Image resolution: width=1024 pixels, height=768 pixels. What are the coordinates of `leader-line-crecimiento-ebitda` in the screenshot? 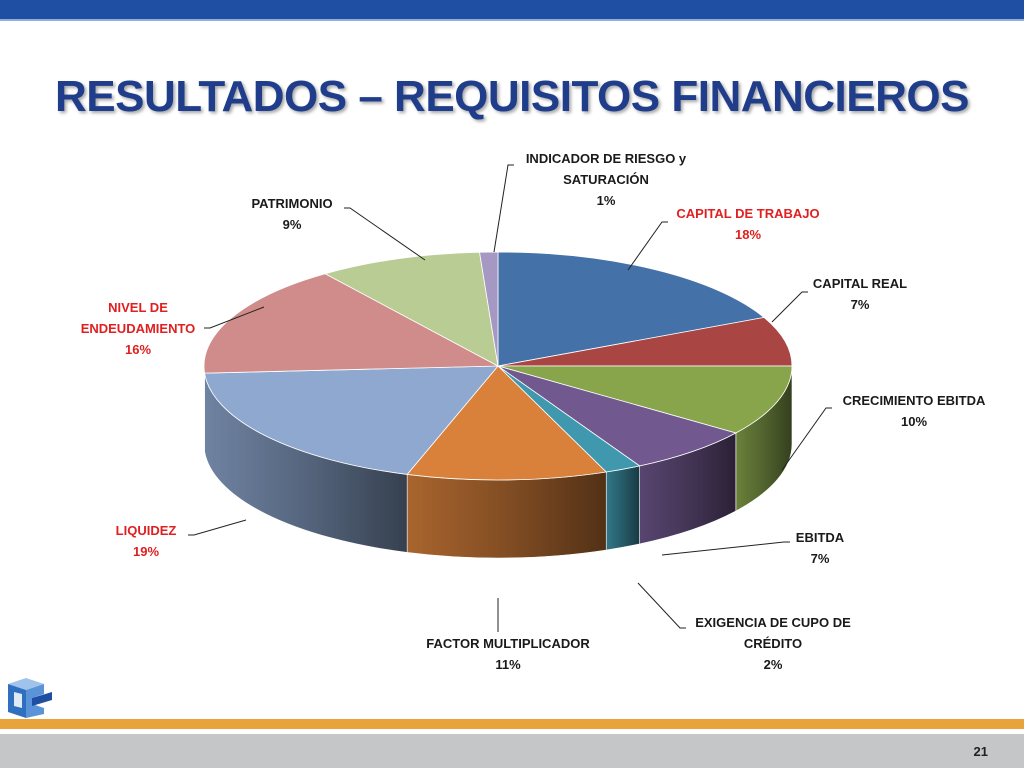 It's located at (806, 439).